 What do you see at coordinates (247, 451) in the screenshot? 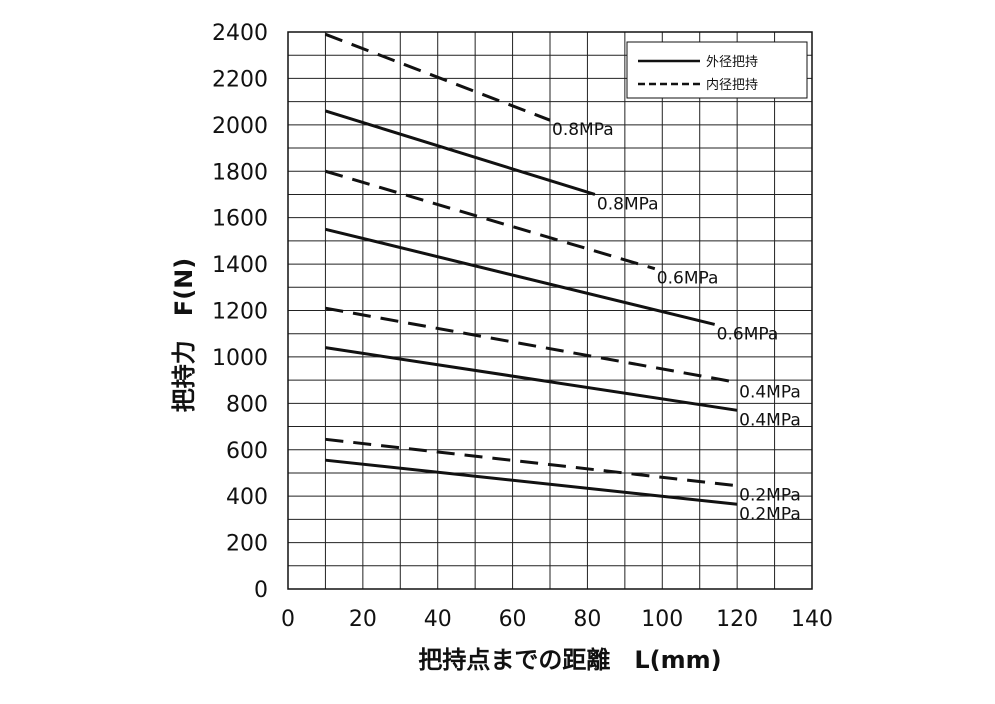
I see `y-tick-label: 600` at bounding box center [247, 451].